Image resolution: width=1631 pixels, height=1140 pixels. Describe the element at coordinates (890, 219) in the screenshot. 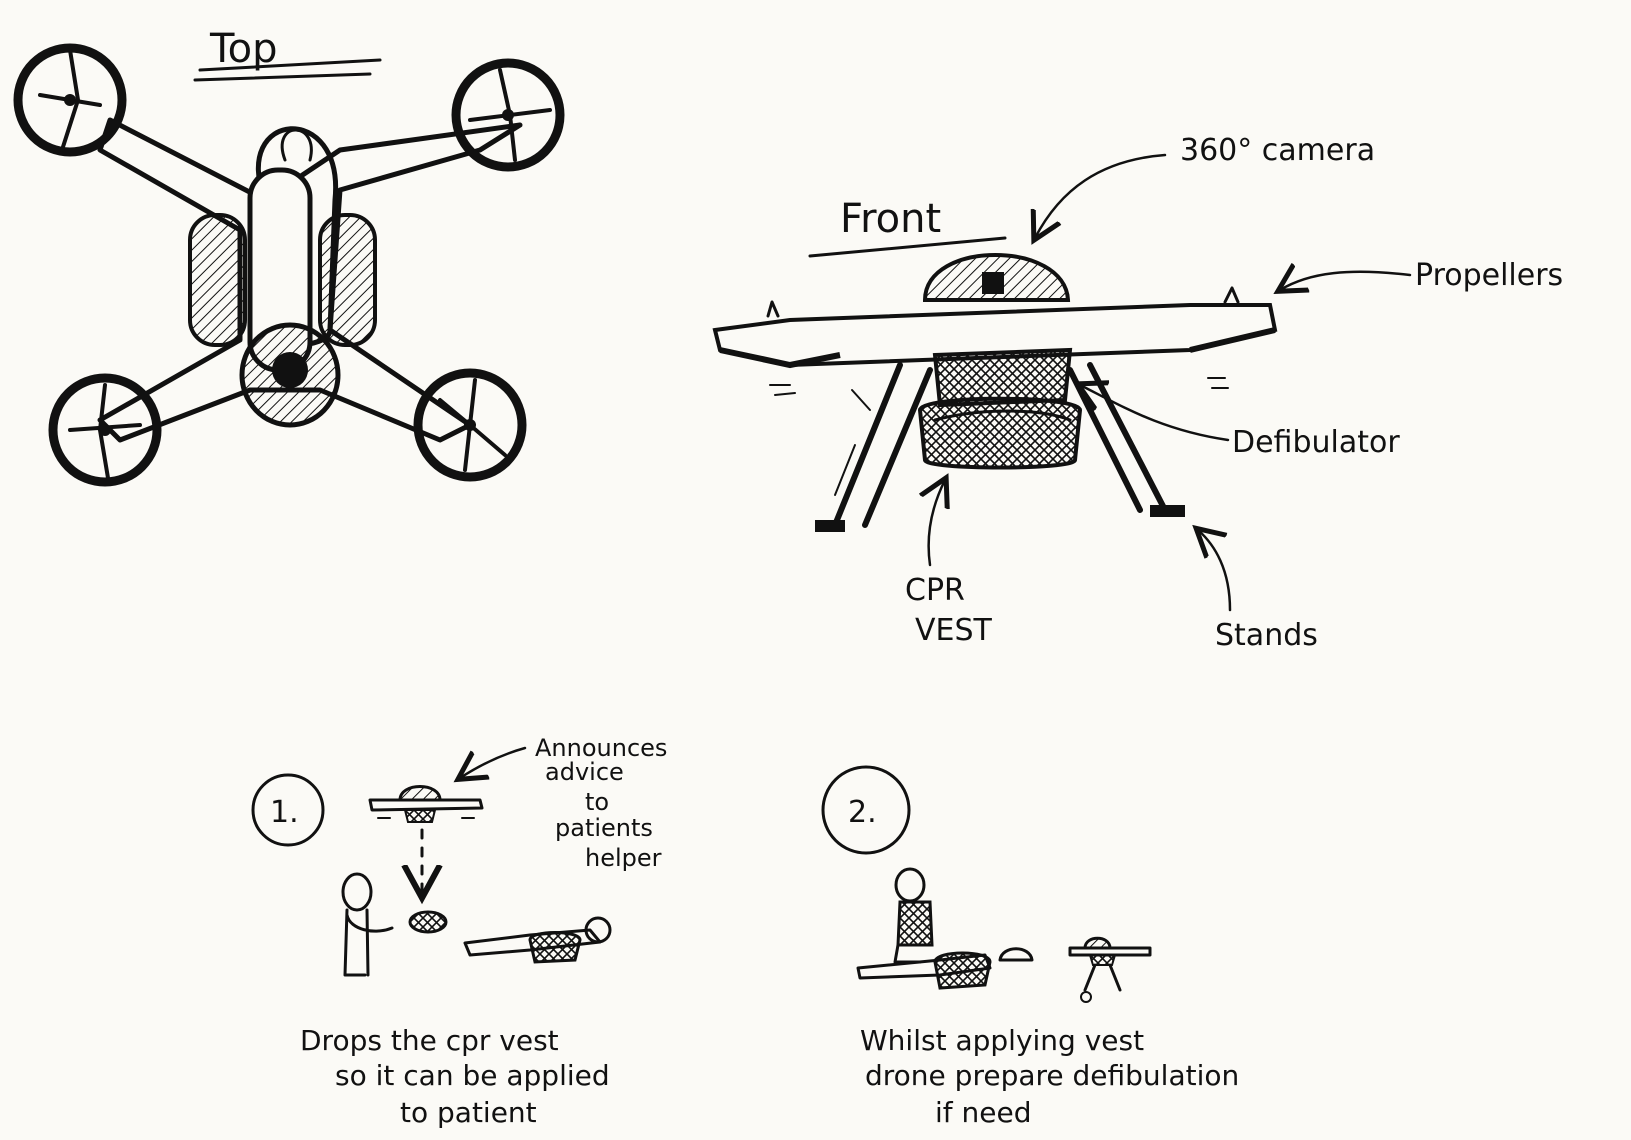

I see `front-view-title: Front` at that location.